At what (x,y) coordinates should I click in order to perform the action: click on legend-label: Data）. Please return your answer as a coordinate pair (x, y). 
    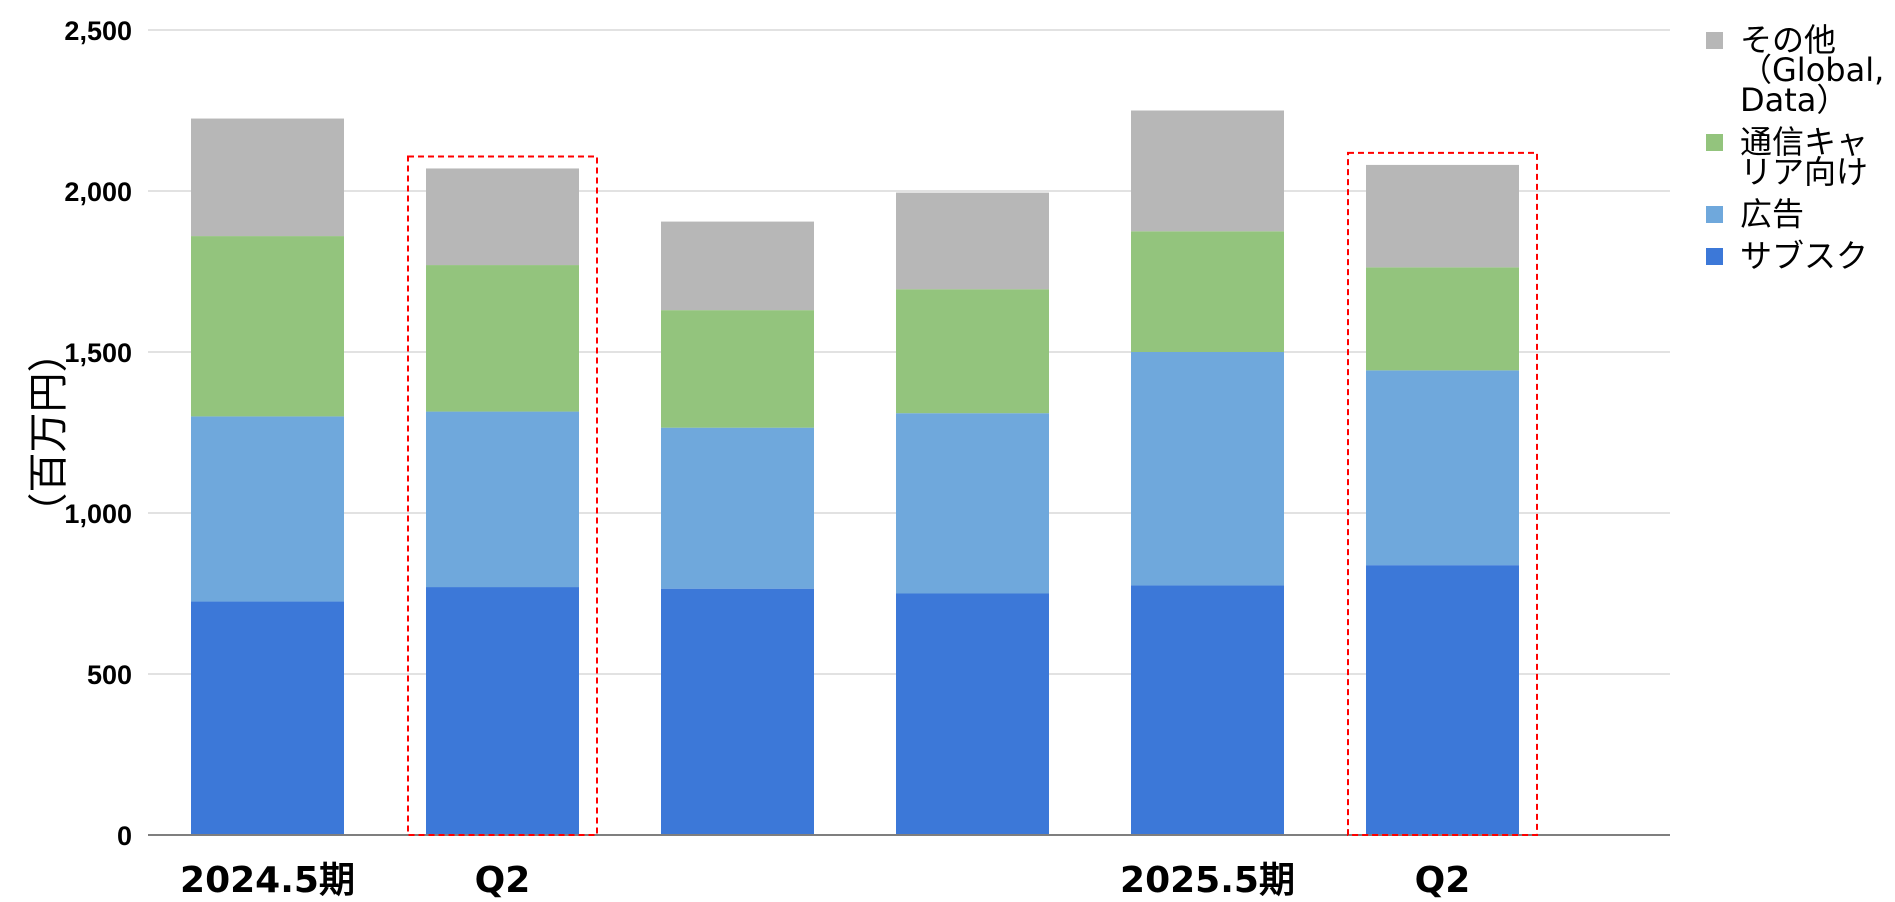
    Looking at the image, I should click on (1794, 100).